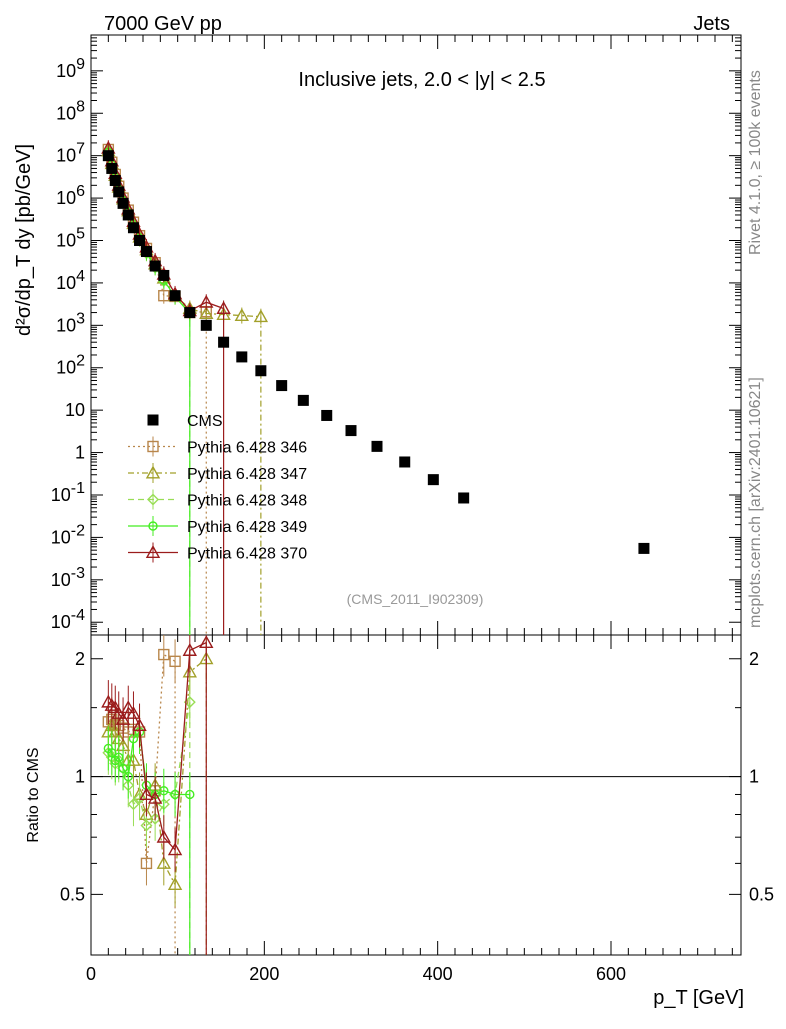  What do you see at coordinates (70, 365) in the screenshot?
I see `y-tick-label: 10²` at bounding box center [70, 365].